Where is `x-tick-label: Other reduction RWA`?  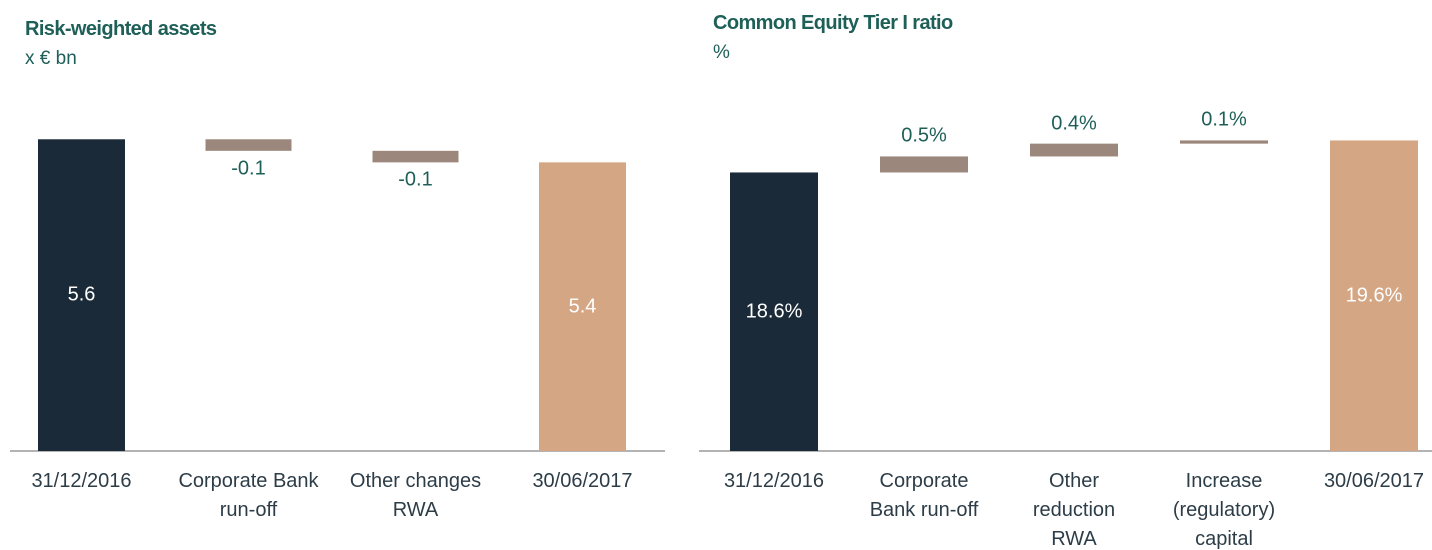 x-tick-label: Other reduction RWA is located at coordinates (1074, 510).